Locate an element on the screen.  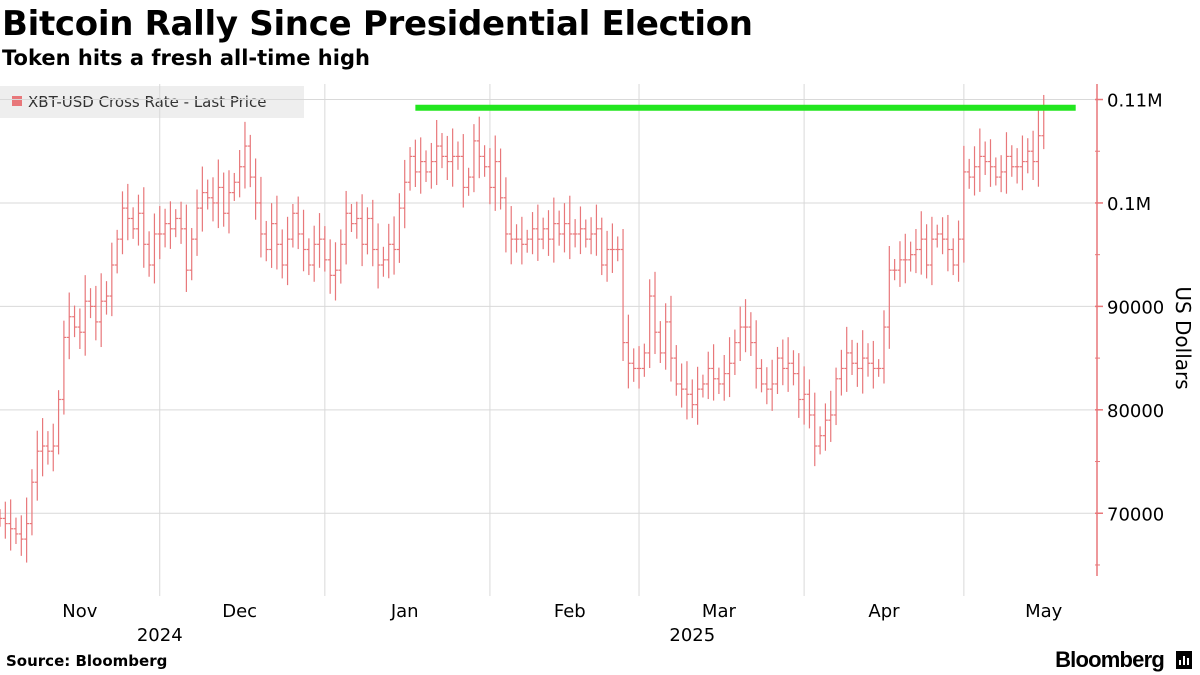
y-tick-label: 0.11M is located at coordinates (1135, 101).